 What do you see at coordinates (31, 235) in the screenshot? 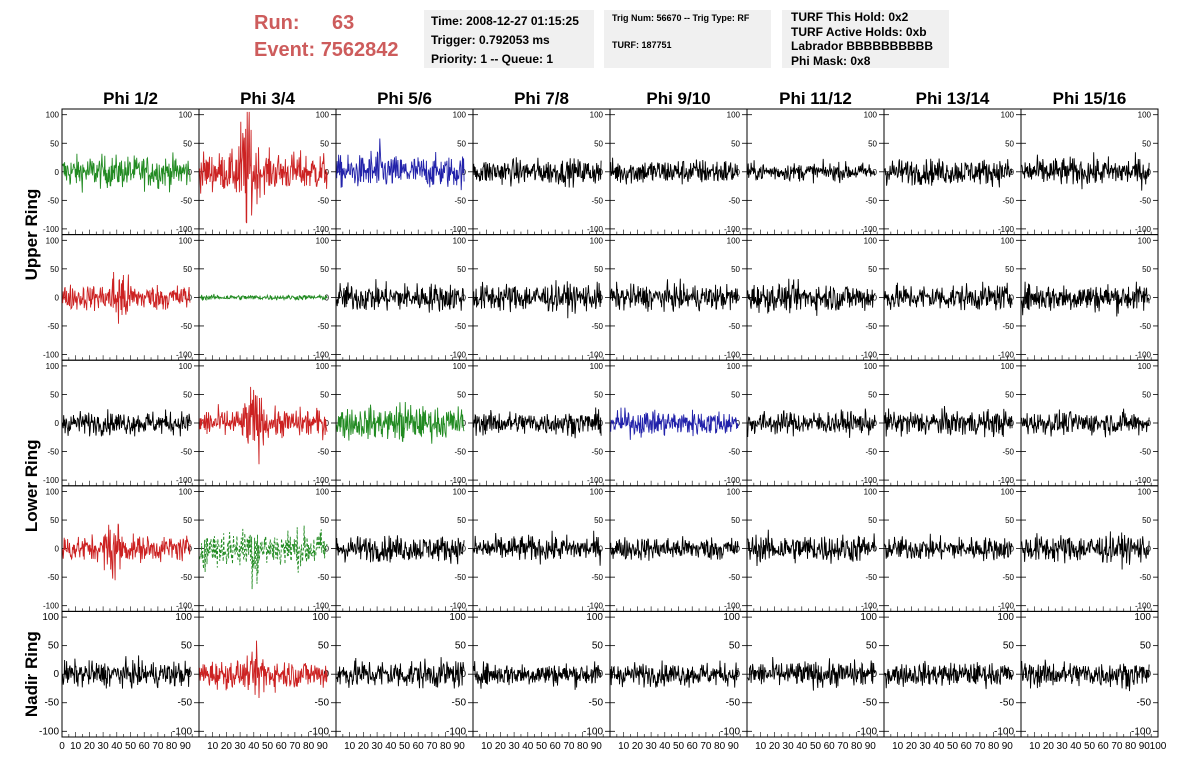
I see `ring-label: Upper Ring` at bounding box center [31, 235].